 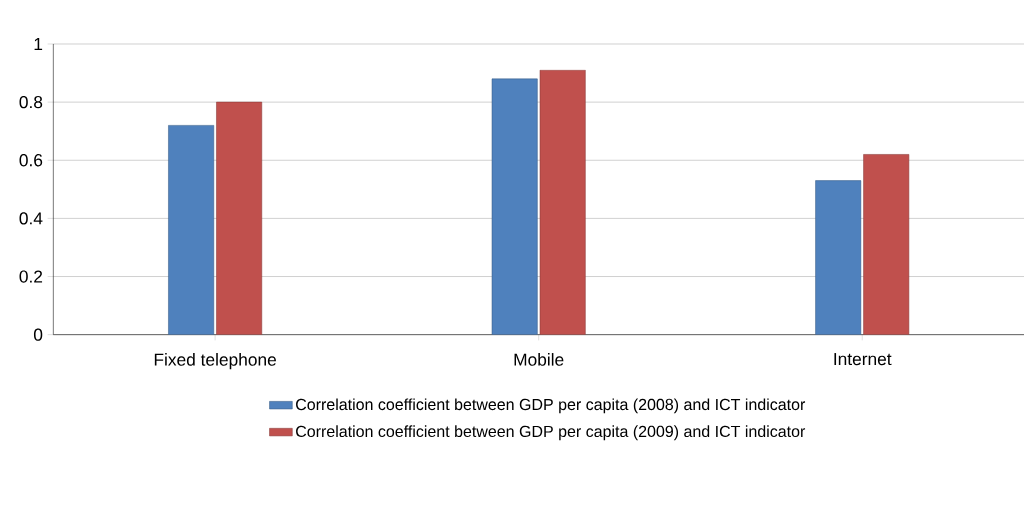 What do you see at coordinates (31, 160) in the screenshot?
I see `y-tick-label: 0.6` at bounding box center [31, 160].